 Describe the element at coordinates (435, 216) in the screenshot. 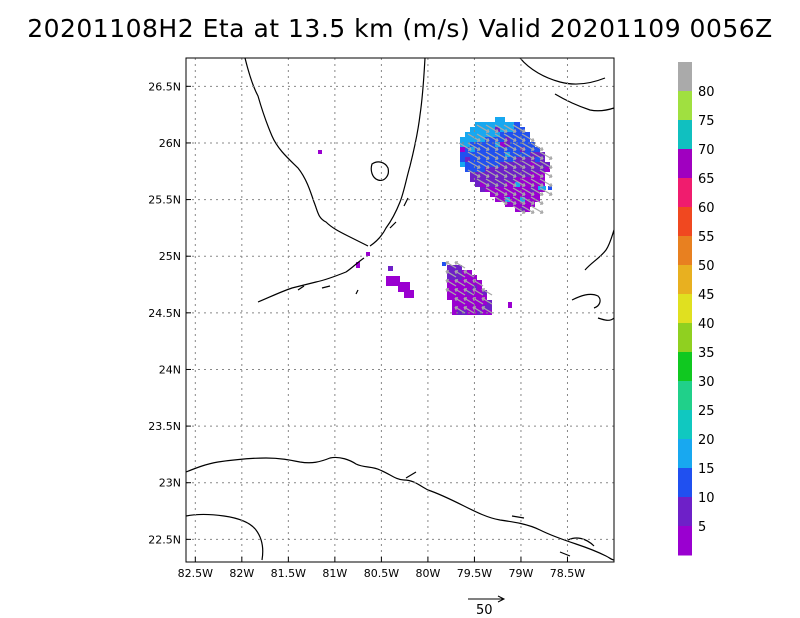

I see `wind-speed-shading` at that location.